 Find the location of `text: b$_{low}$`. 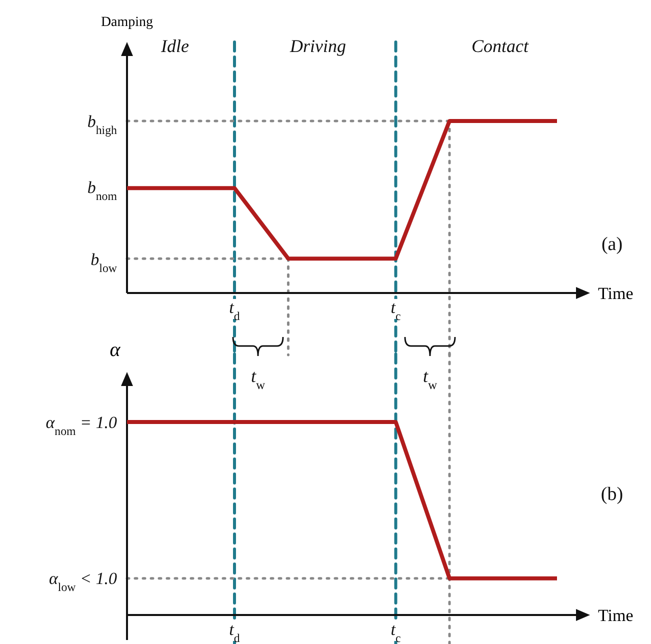

text: b$_{low}$ is located at coordinates (104, 262).